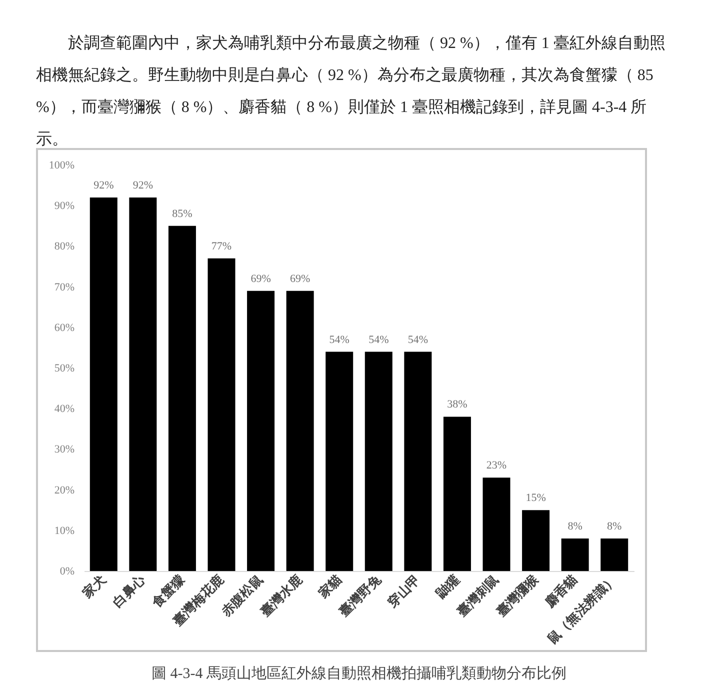 This screenshot has width=706, height=691. Describe the element at coordinates (67, 572) in the screenshot. I see `y-tick-label: 0%` at that location.